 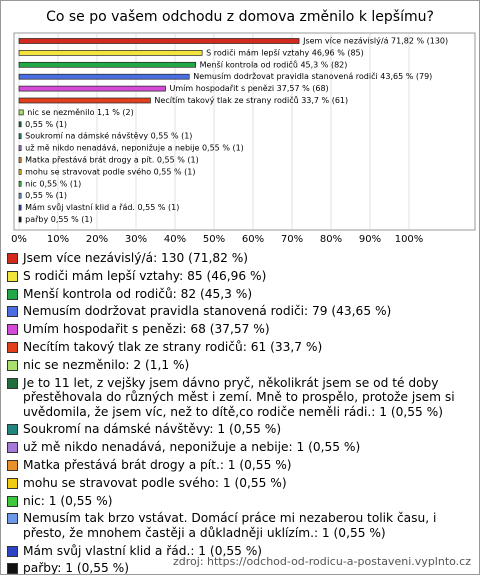 I want to click on legend-item: Menší kontrola od rodičů: 82 (45,3 %), so click(x=239, y=294).